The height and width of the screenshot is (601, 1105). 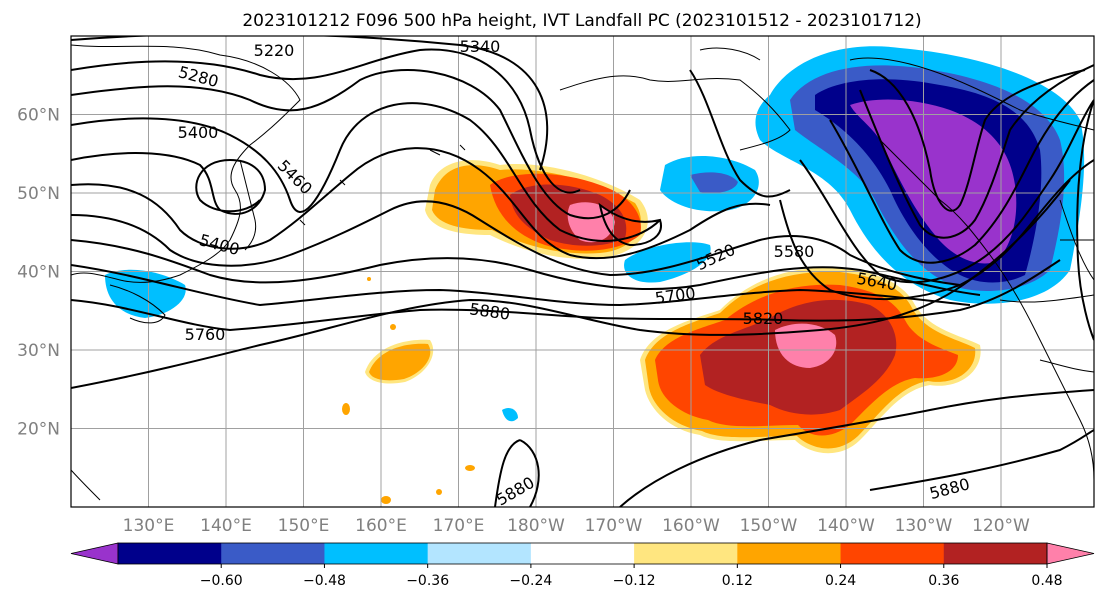 What do you see at coordinates (924, 526) in the screenshot?
I see `lon-label: 130°W` at bounding box center [924, 526].